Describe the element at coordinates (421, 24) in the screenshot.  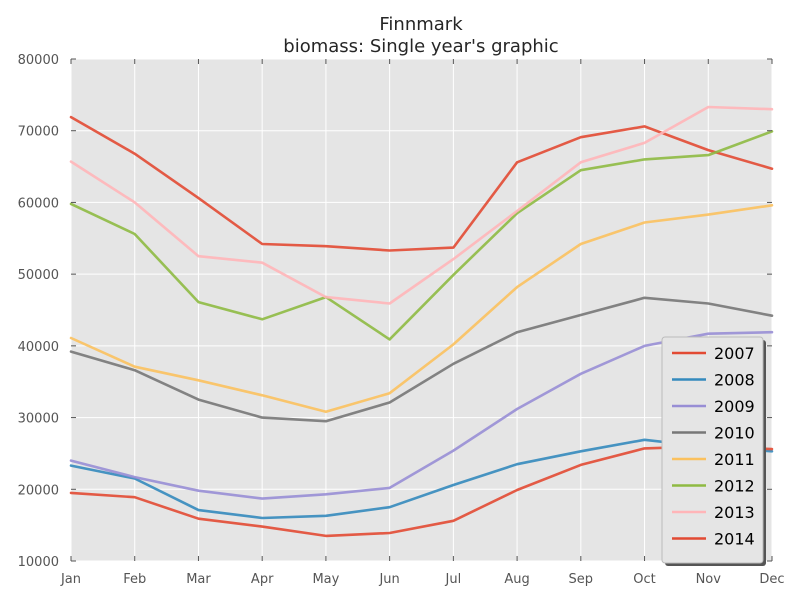
I see `chart-title: Finnmark` at that location.